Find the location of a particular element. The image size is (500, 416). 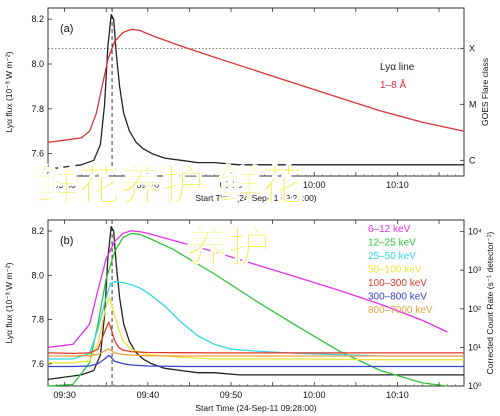

panel-b-ylabel-right: Corrected Count Rate (s⁻¹ detector⁻¹) is located at coordinates (490, 303).